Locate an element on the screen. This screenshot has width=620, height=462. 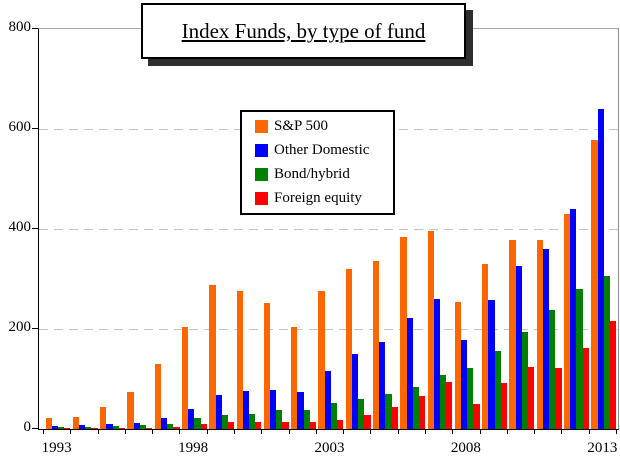
y-axis-label-400: 400 is located at coordinates (20, 227).